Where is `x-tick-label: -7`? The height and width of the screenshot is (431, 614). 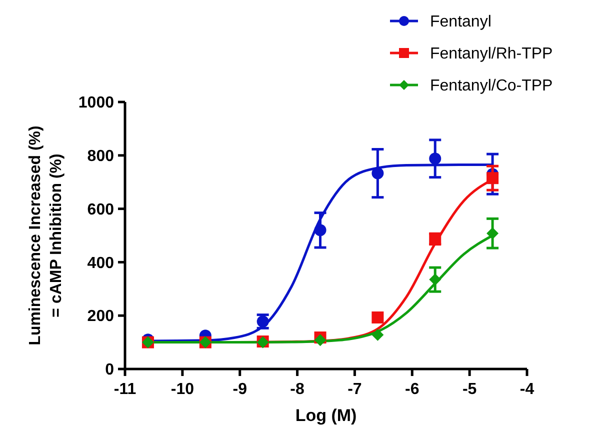
x-tick-label: -7 is located at coordinates (355, 389).